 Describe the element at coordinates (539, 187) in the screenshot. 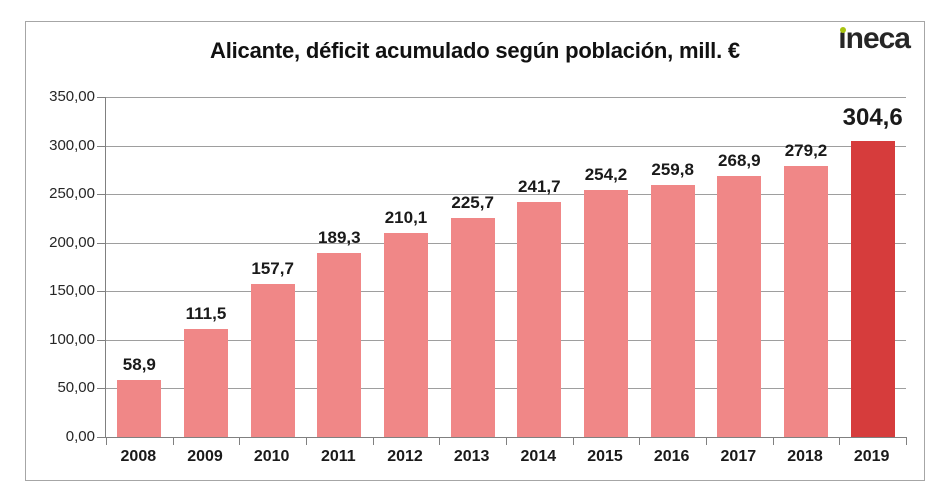

I see `bar-value-label-2014: 241,7` at that location.